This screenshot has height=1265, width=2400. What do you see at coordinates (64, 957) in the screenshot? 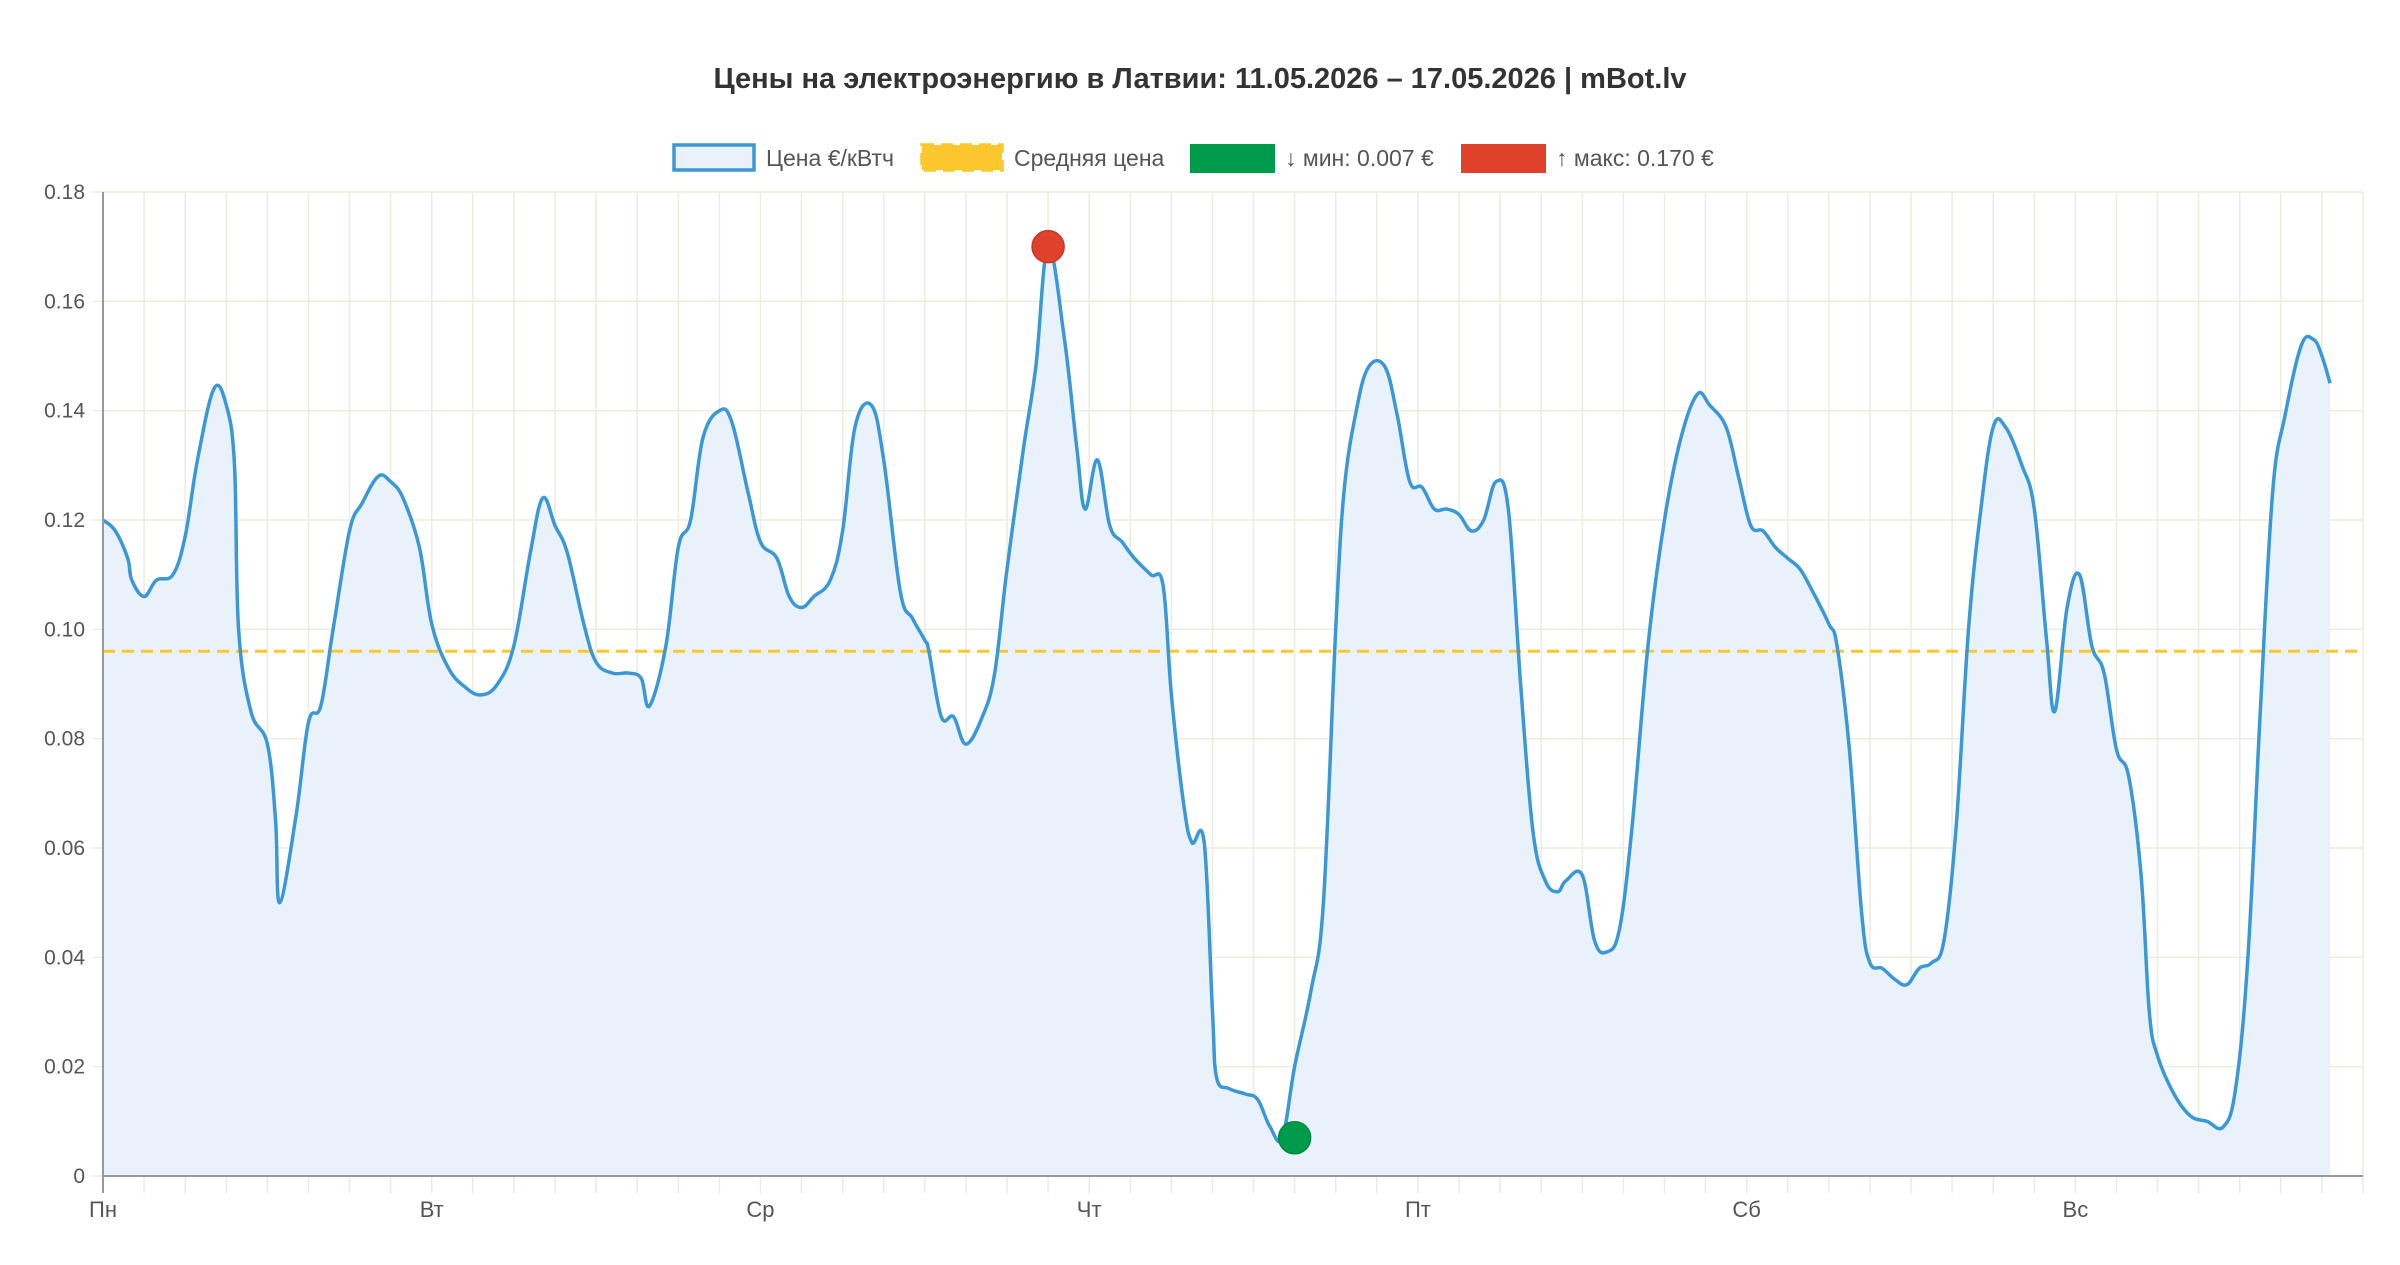
I see `y-tick-label: 0.04` at bounding box center [64, 957].